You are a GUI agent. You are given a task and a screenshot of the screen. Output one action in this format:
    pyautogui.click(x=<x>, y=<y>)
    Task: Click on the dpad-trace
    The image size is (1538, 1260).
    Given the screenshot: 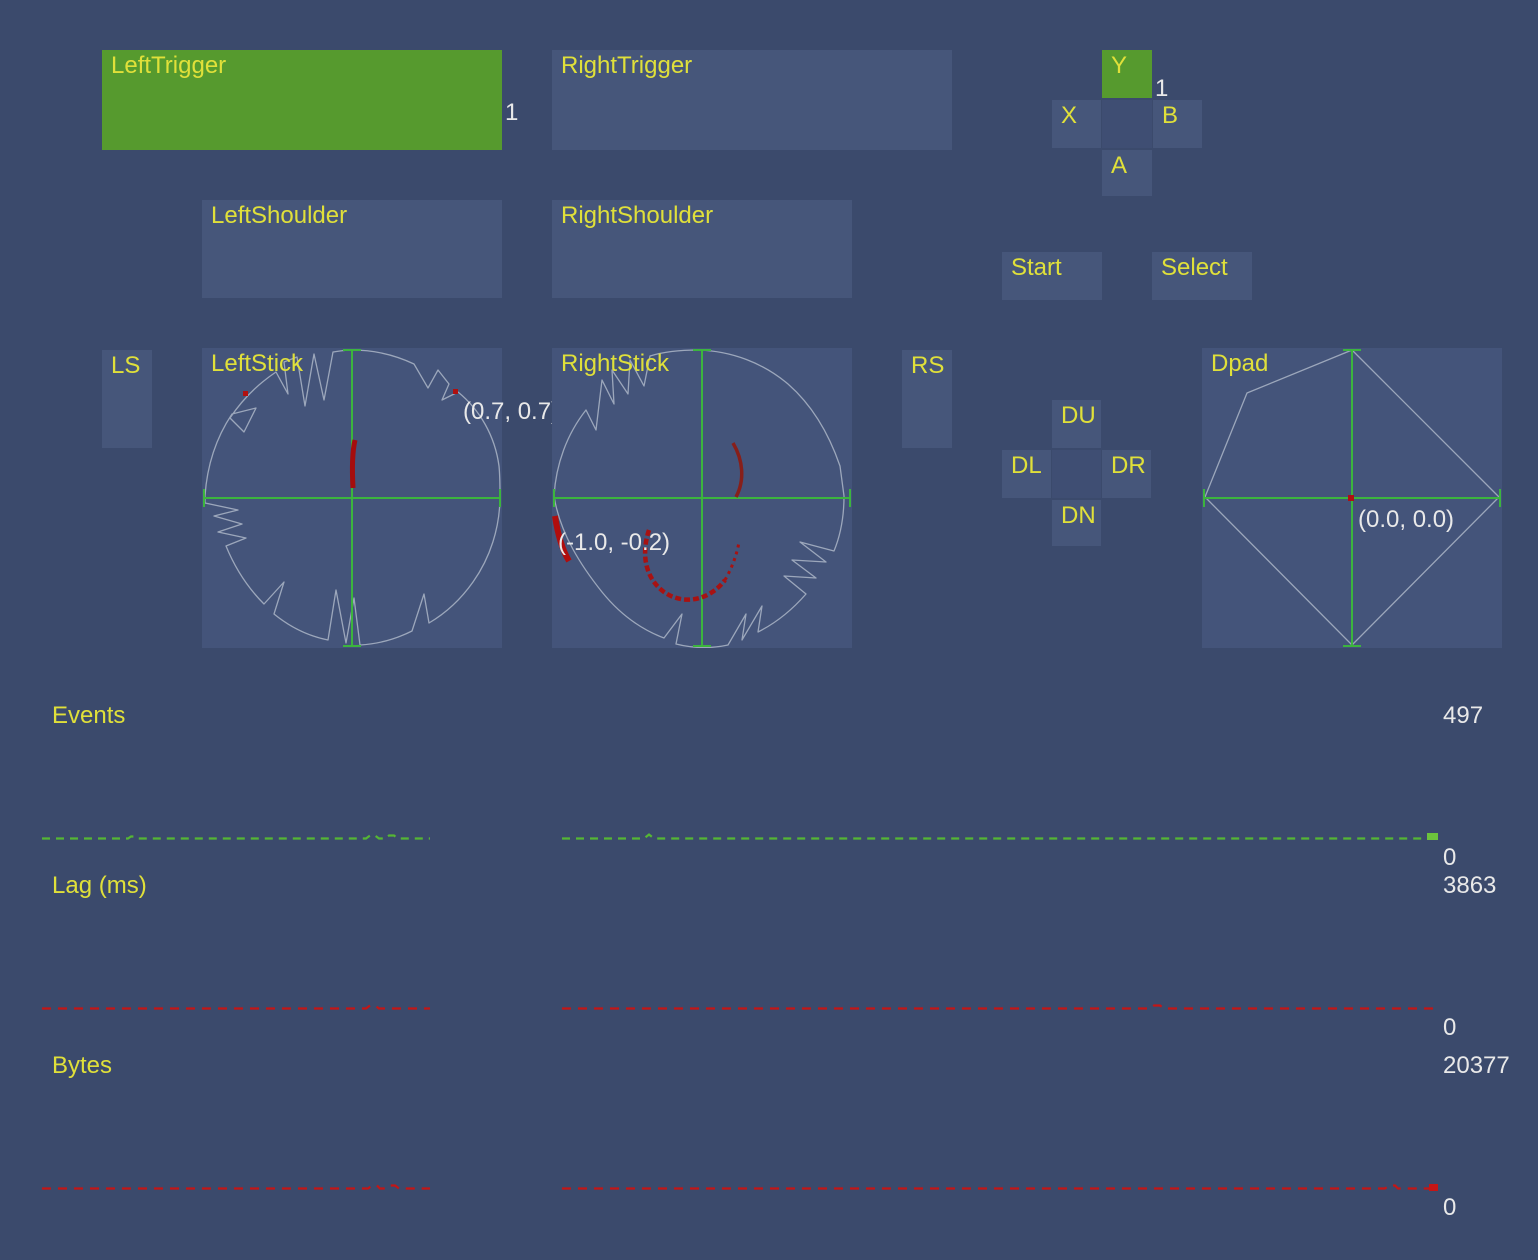 What is the action you would take?
    pyautogui.click(x=1352, y=497)
    